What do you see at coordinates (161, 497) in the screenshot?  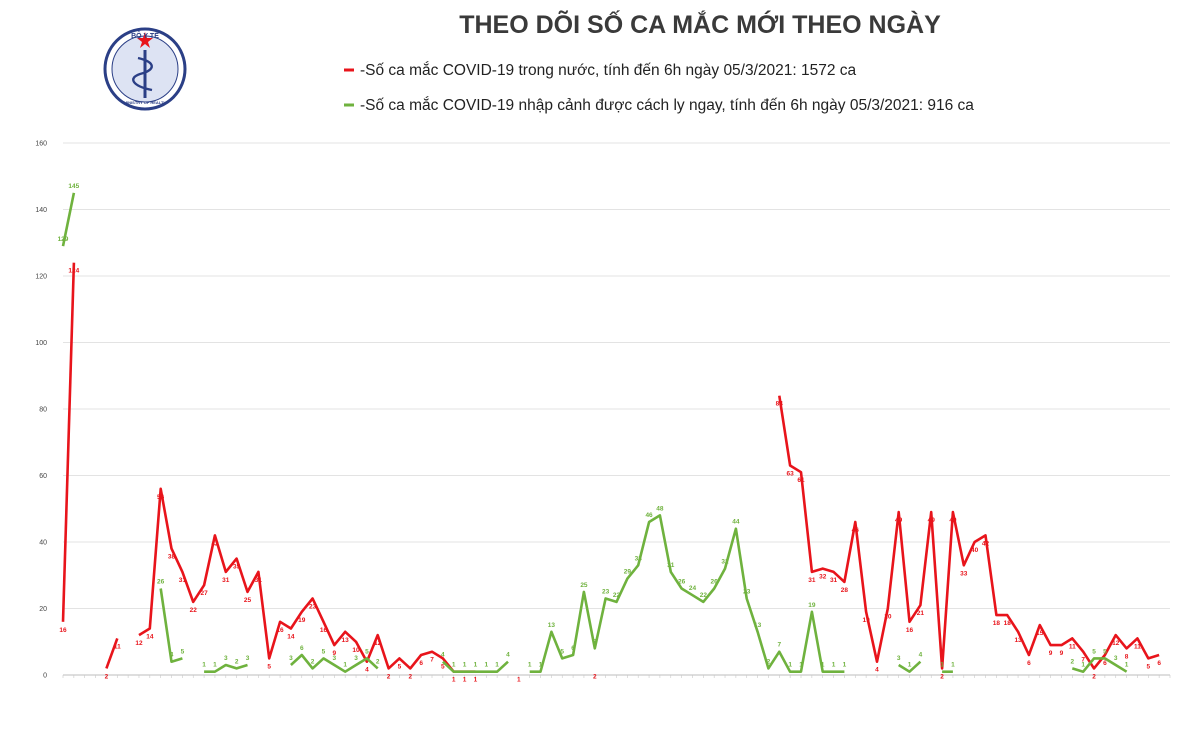 I see `series-0-data-label: 56` at bounding box center [161, 497].